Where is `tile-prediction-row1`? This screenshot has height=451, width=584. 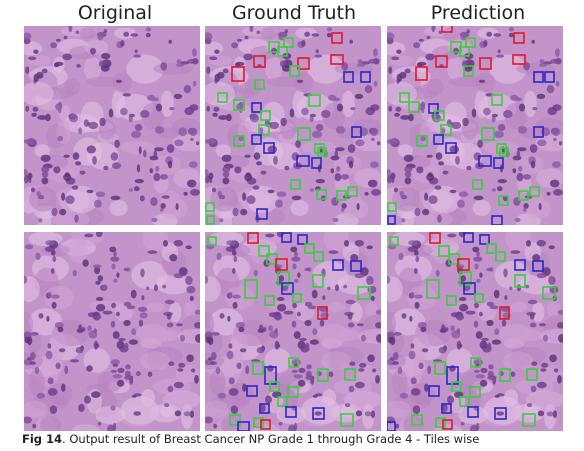 tile-prediction-row1 is located at coordinates (475, 125).